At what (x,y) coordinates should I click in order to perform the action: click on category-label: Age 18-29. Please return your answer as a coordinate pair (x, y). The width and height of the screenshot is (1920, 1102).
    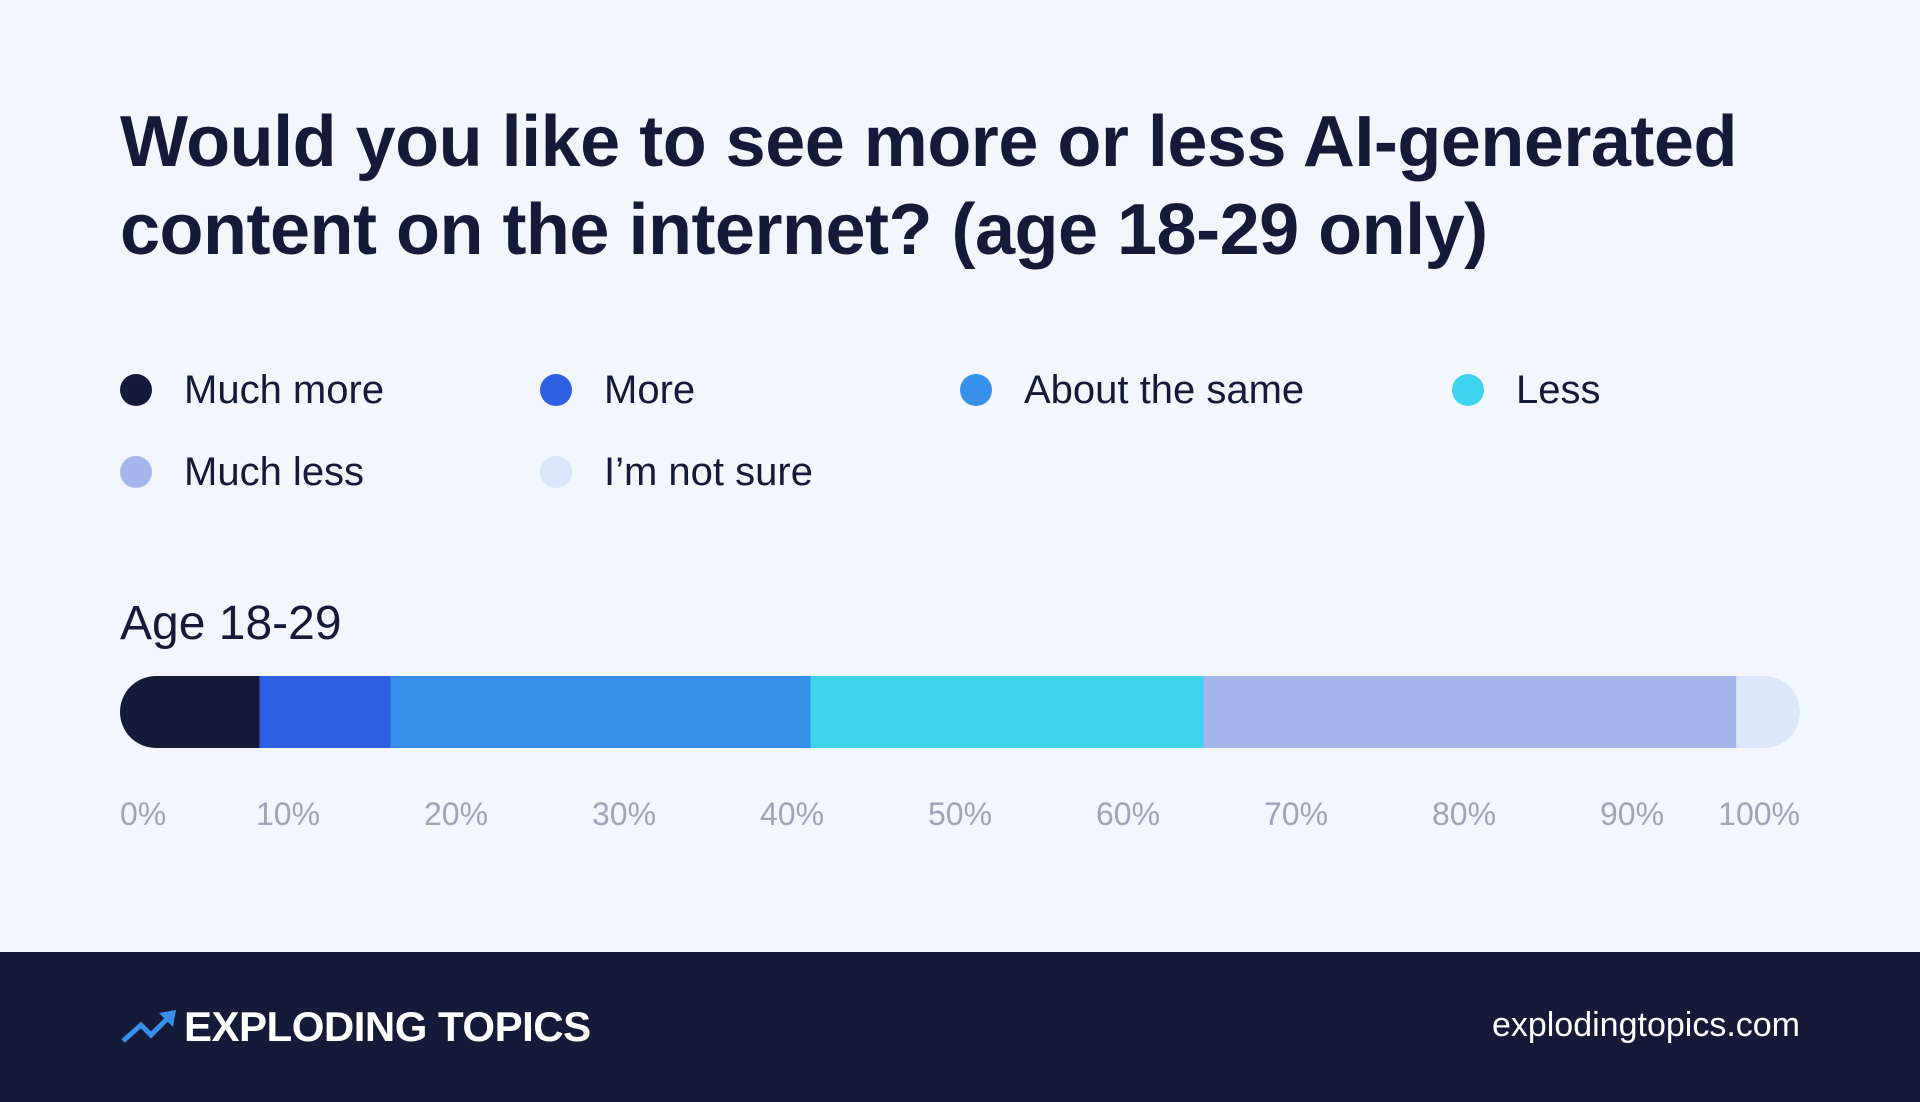
    Looking at the image, I should click on (231, 623).